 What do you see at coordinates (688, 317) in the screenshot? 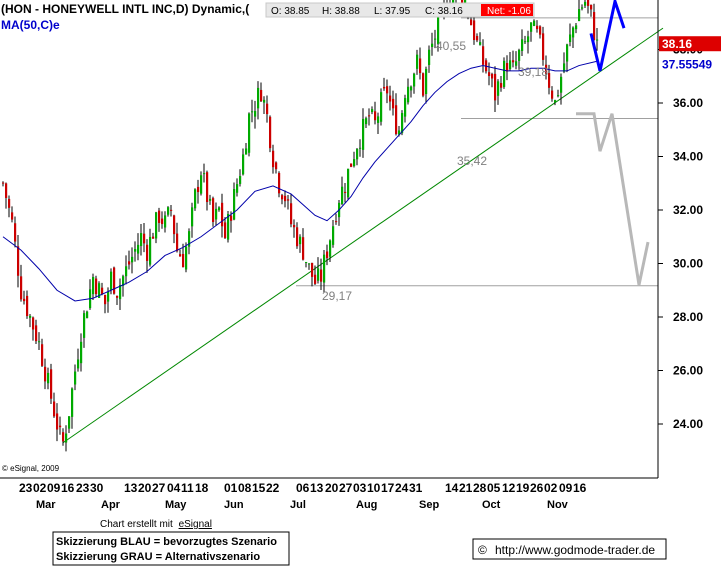
I see `y-tick-label: 28.00` at bounding box center [688, 317].